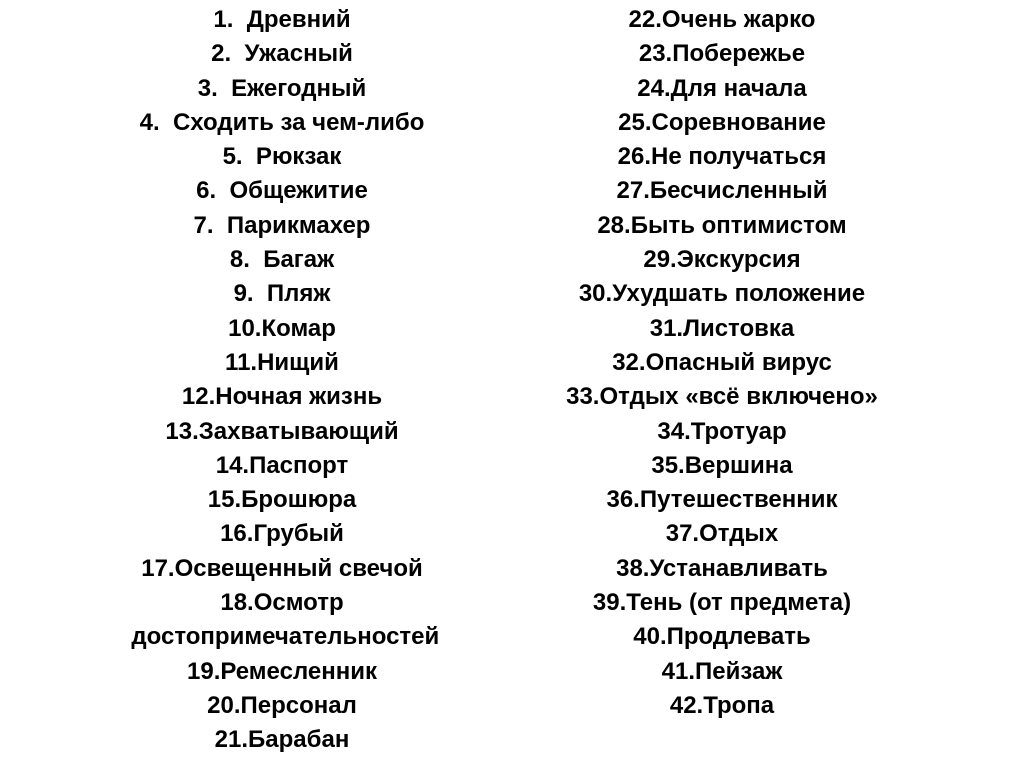 This screenshot has width=1024, height=767. I want to click on word-list-item: 15.Брошюра, so click(282, 500).